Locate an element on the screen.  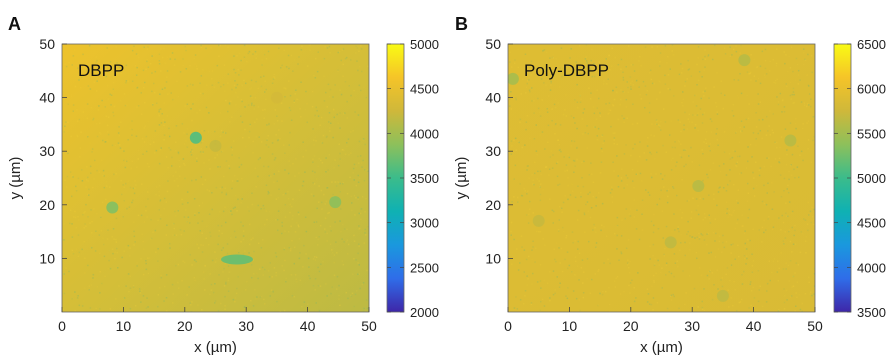
panel-label: B is located at coordinates (461, 24).